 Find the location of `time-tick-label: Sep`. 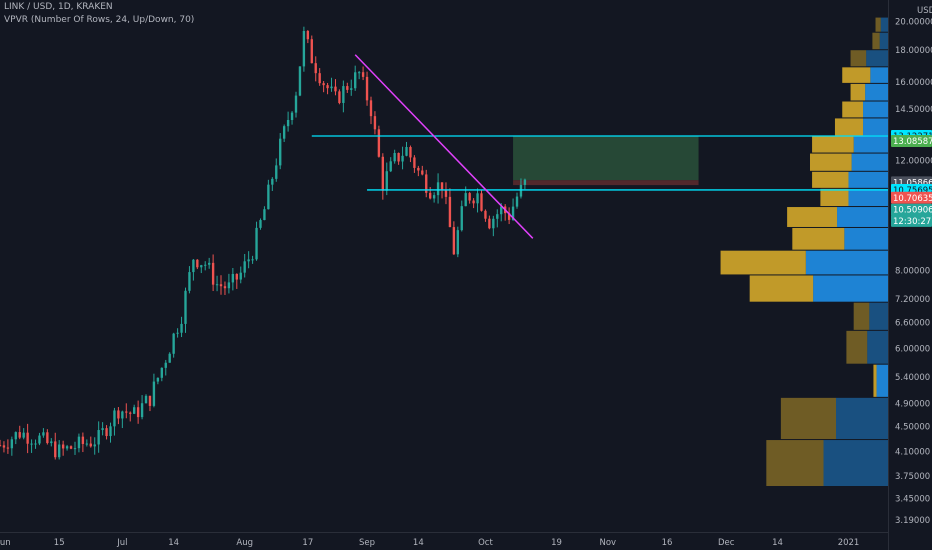

time-tick-label: Sep is located at coordinates (367, 543).